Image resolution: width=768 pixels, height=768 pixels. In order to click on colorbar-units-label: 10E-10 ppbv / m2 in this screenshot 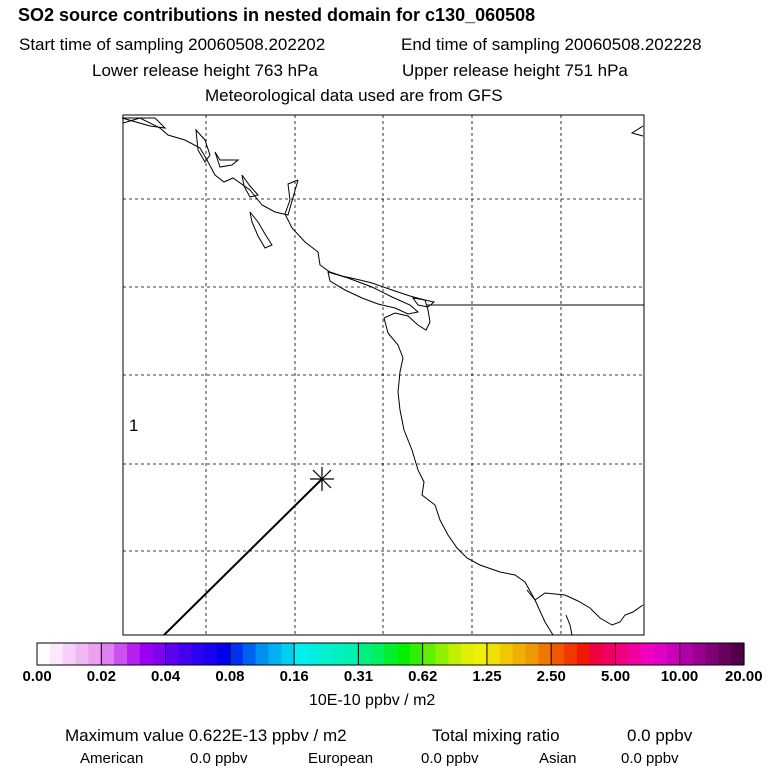, I will do `click(372, 700)`.